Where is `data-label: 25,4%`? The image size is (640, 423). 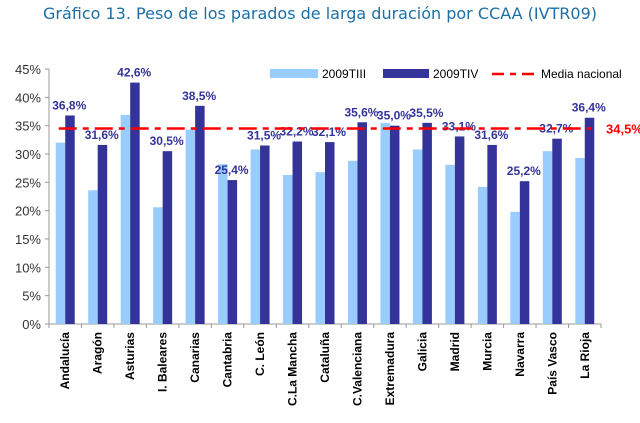
data-label: 25,4% is located at coordinates (232, 170).